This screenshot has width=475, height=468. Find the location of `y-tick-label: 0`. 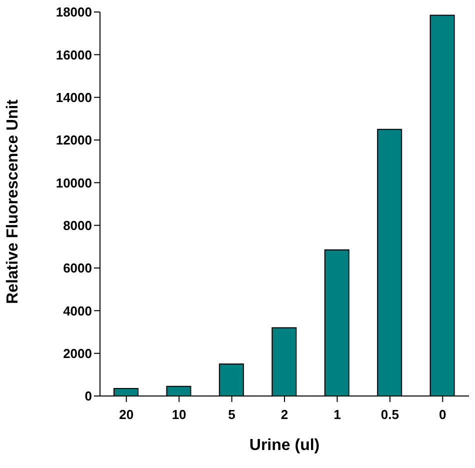

y-tick-label: 0 is located at coordinates (88, 396).